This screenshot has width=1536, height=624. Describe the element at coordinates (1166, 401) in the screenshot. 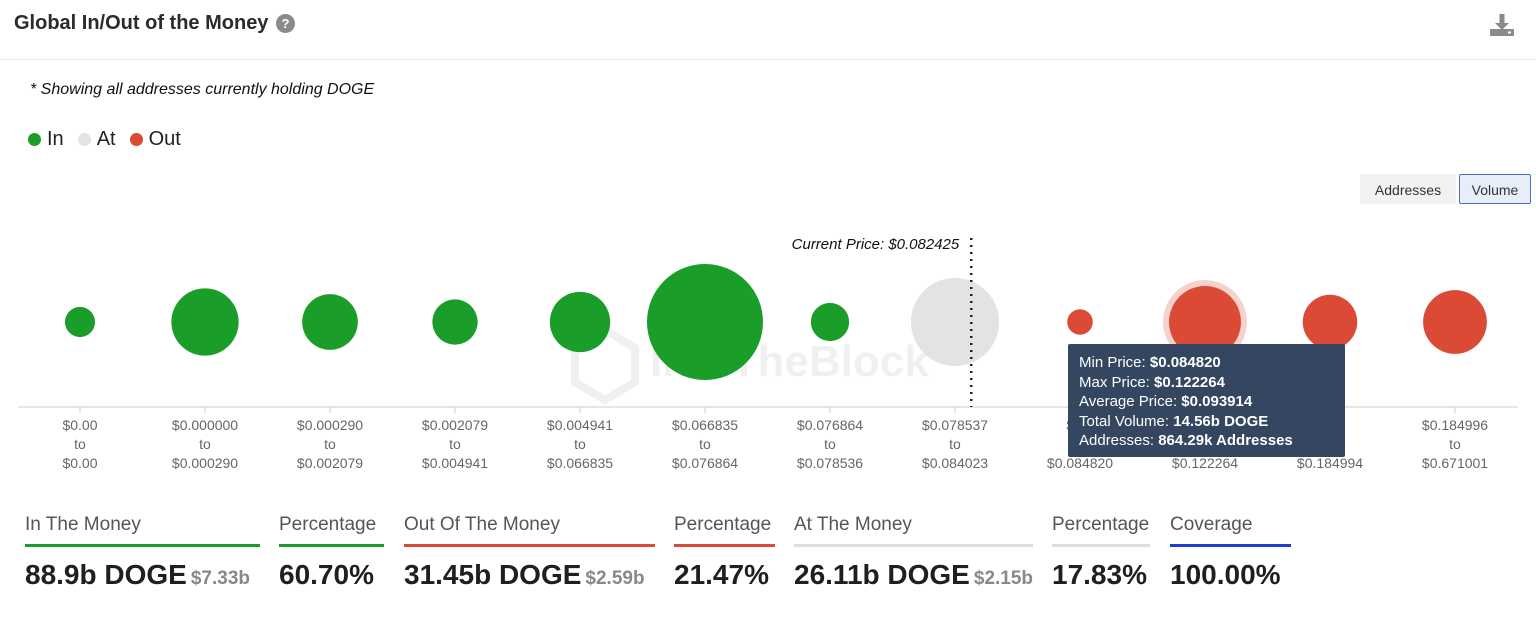

I see `tooltip-avg-price: Average Price: $0.093914` at that location.